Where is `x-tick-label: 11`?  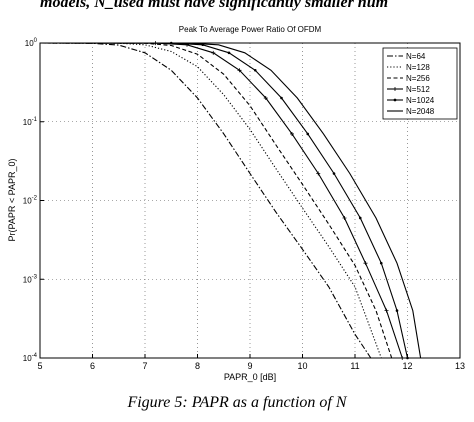 x-tick-label: 11 is located at coordinates (354, 366).